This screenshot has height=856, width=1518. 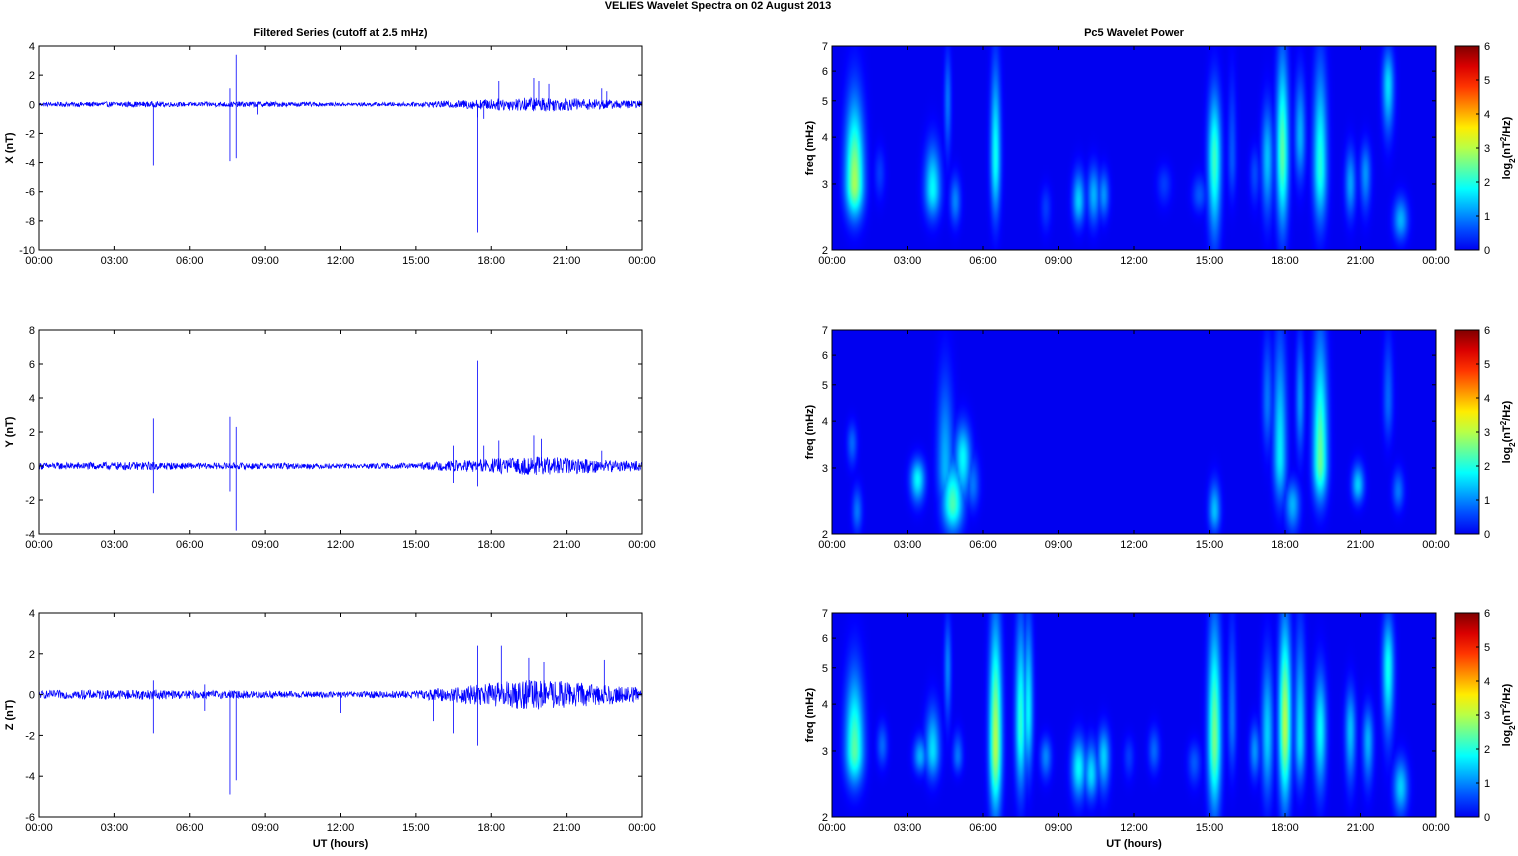 What do you see at coordinates (825, 331) in the screenshot?
I see `wavelet-y-ytick-label: 7` at bounding box center [825, 331].